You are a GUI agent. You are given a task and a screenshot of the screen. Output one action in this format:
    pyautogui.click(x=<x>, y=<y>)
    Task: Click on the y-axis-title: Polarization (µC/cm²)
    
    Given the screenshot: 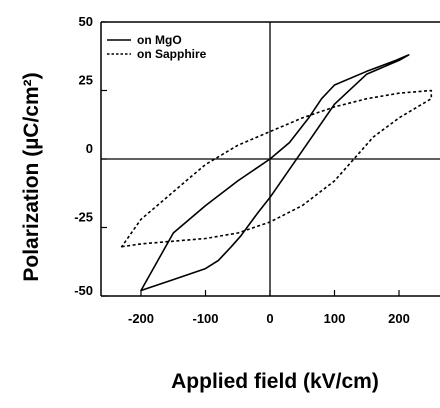 What is the action you would take?
    pyautogui.click(x=31, y=176)
    